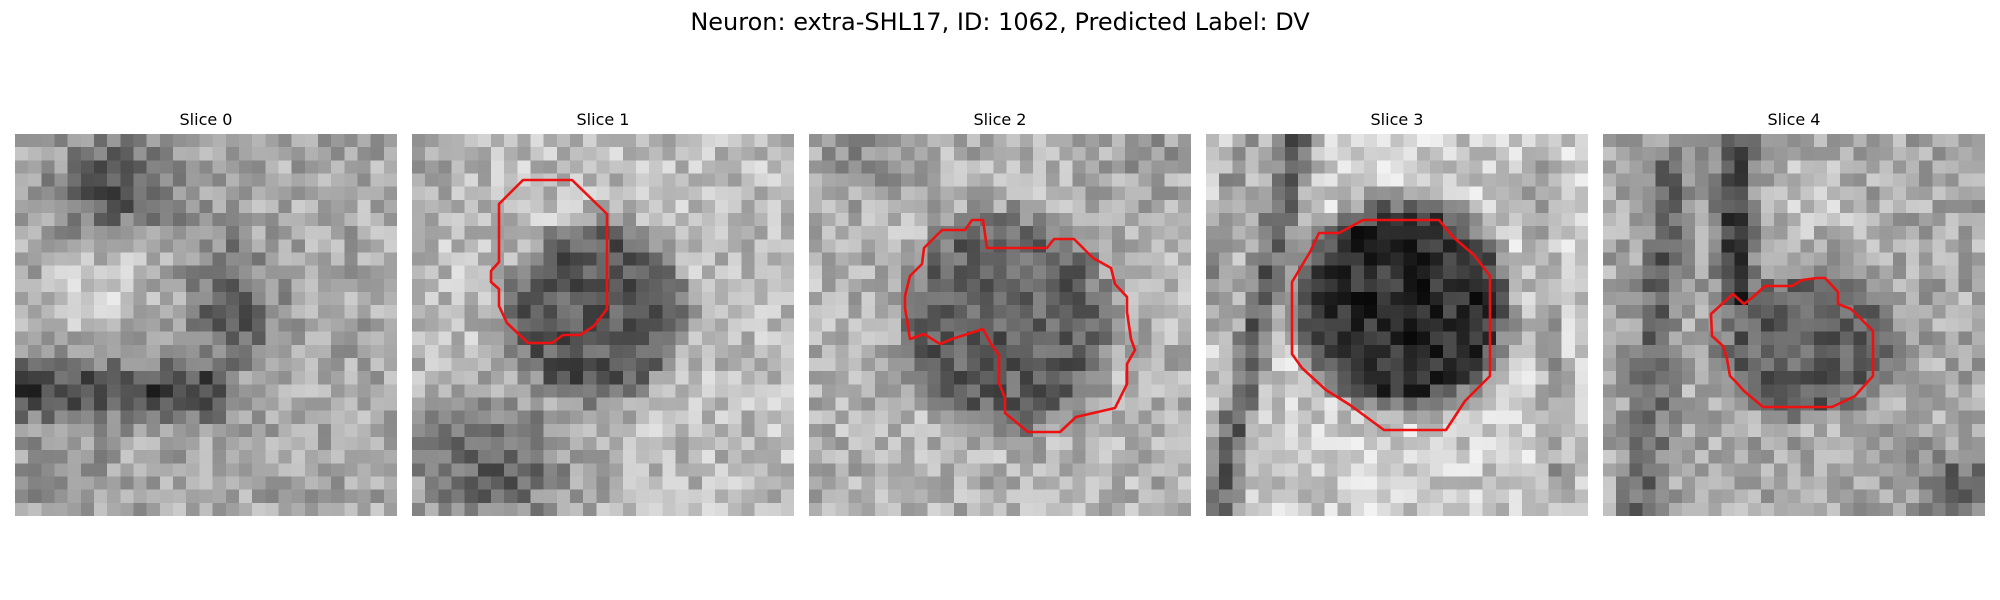 The image size is (2000, 600). Describe the element at coordinates (603, 119) in the screenshot. I see `slice-title: Slice 1` at that location.